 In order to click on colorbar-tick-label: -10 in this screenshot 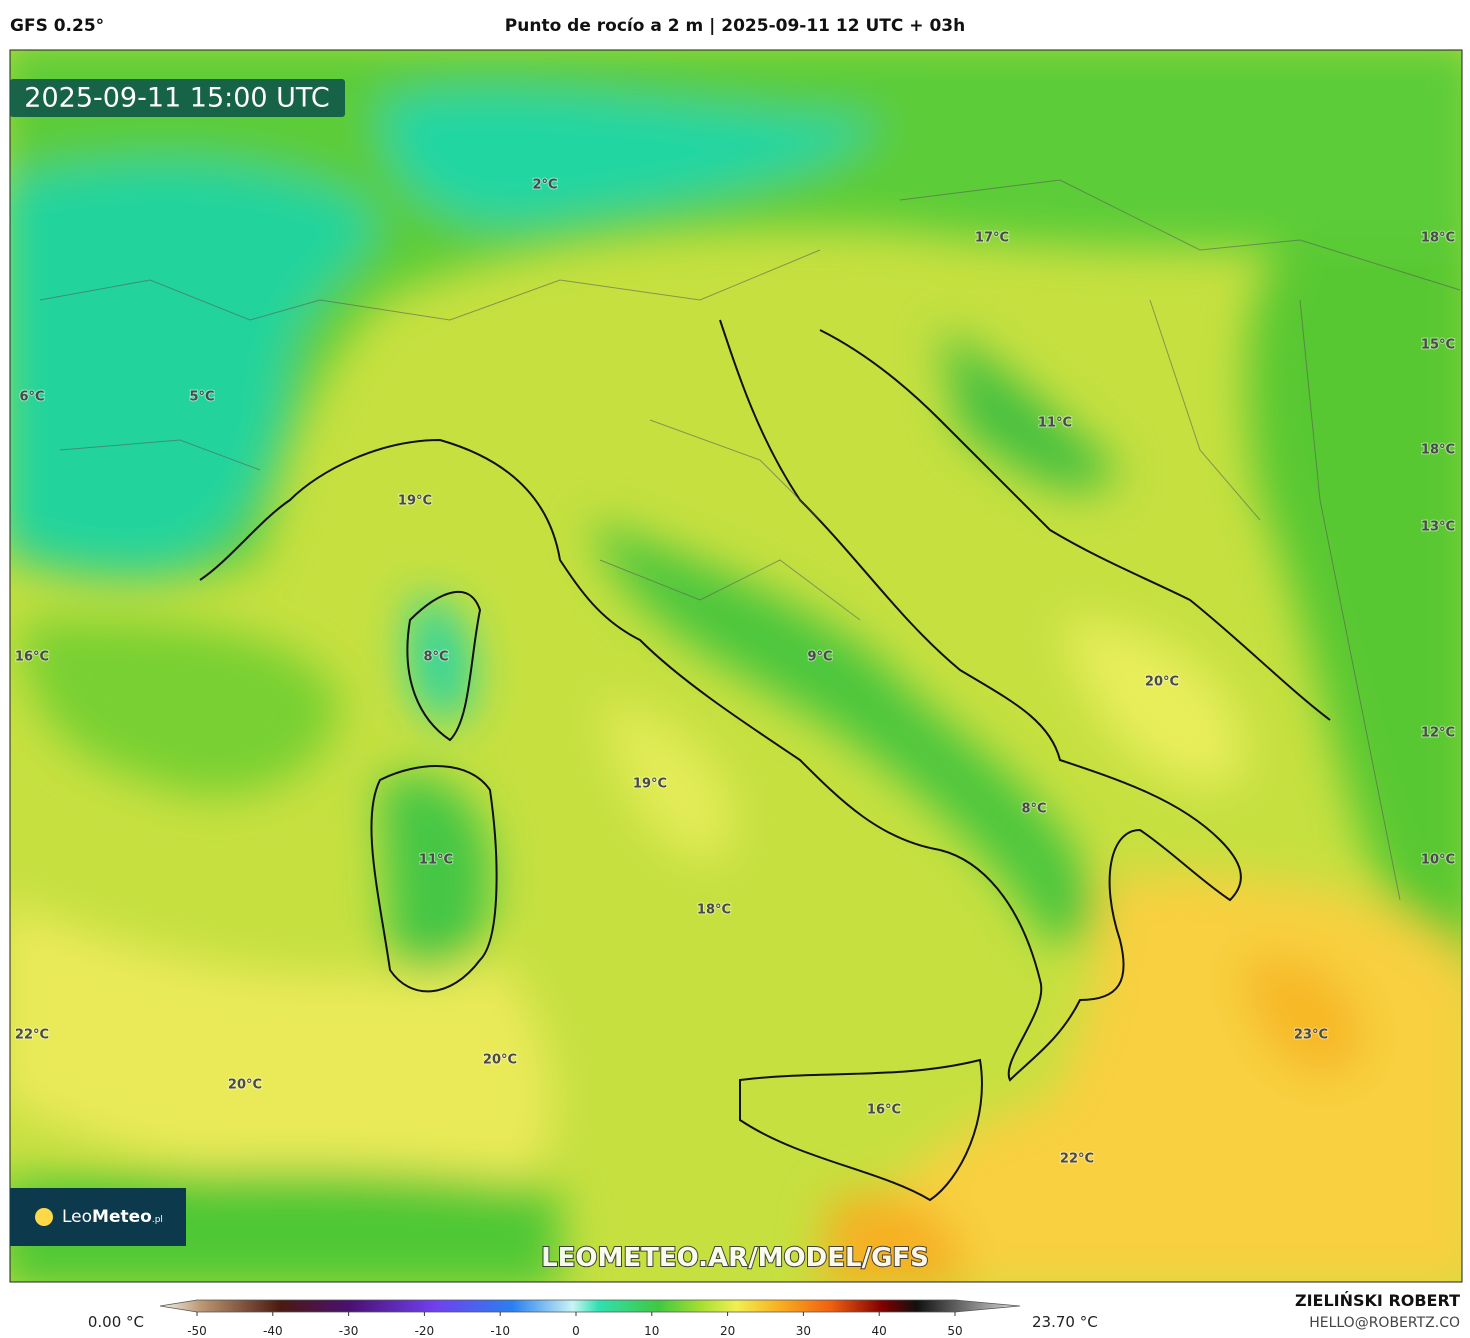, I will do `click(500, 1331)`.